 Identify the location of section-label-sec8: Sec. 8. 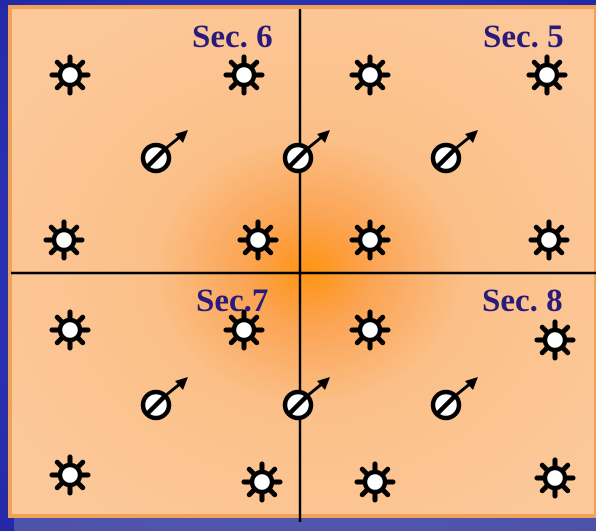
(522, 301).